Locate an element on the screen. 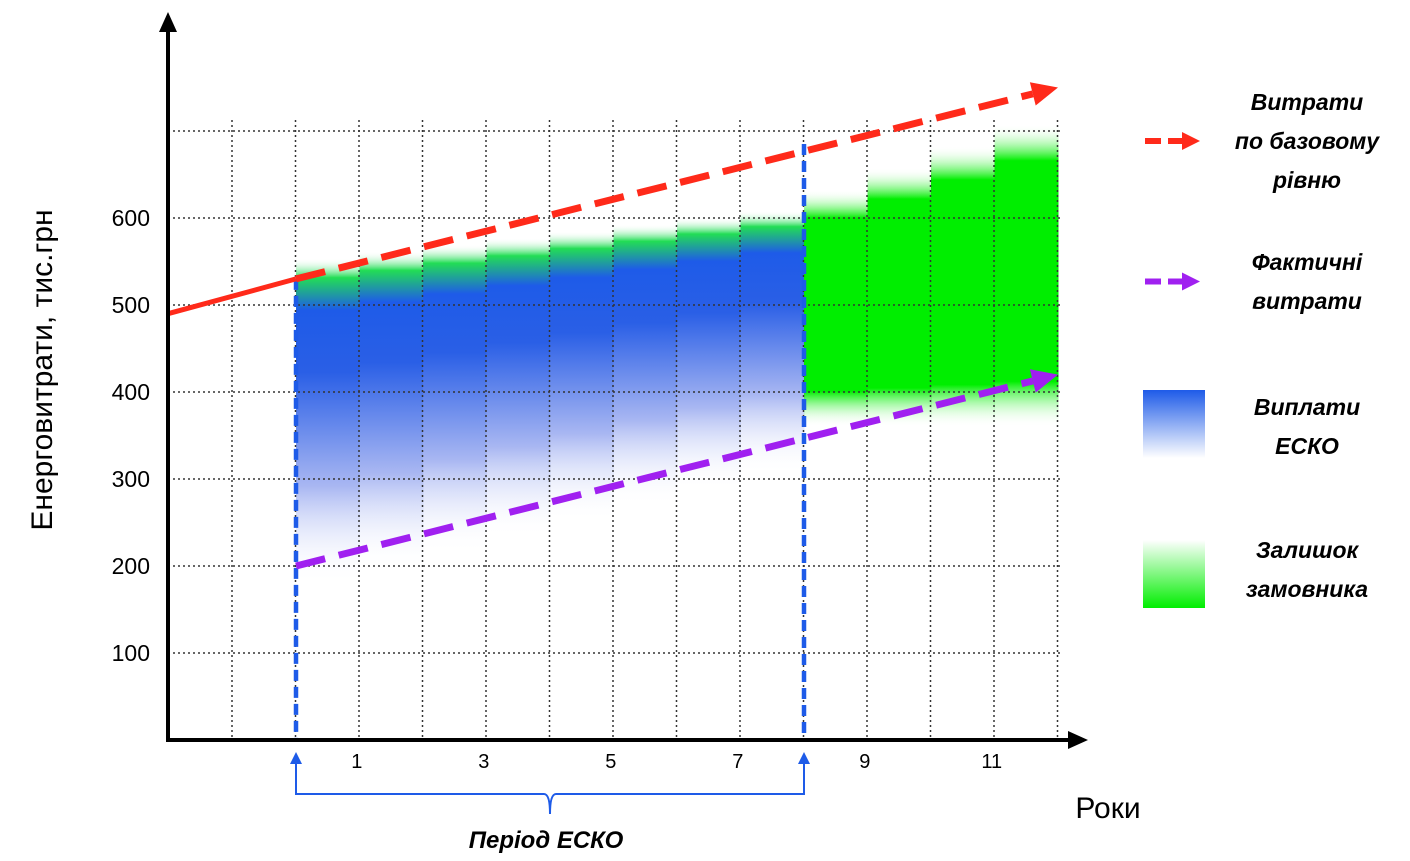 This screenshot has width=1410, height=861. x-tick-label: 7 is located at coordinates (737, 762).